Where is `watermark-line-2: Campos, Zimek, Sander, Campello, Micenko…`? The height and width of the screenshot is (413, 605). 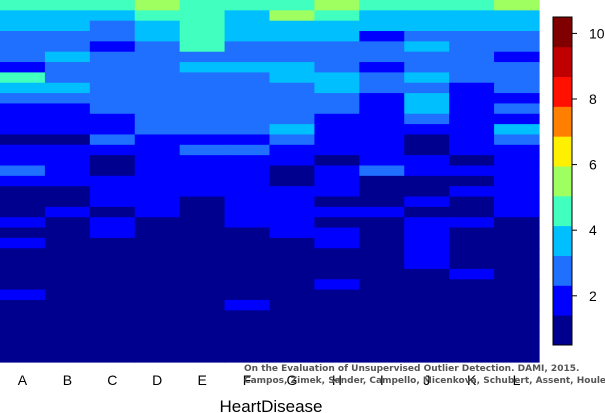 watermark-line-2: Campos, Zimek, Sander, Campello, Micenko… is located at coordinates (424, 381).